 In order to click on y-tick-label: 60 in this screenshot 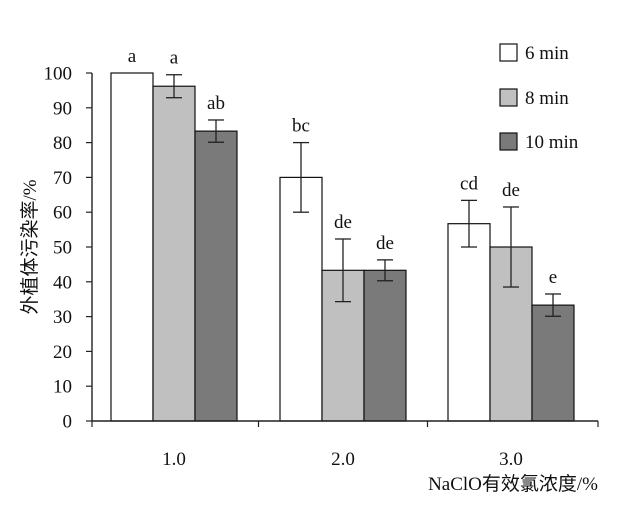, I will do `click(62, 213)`.